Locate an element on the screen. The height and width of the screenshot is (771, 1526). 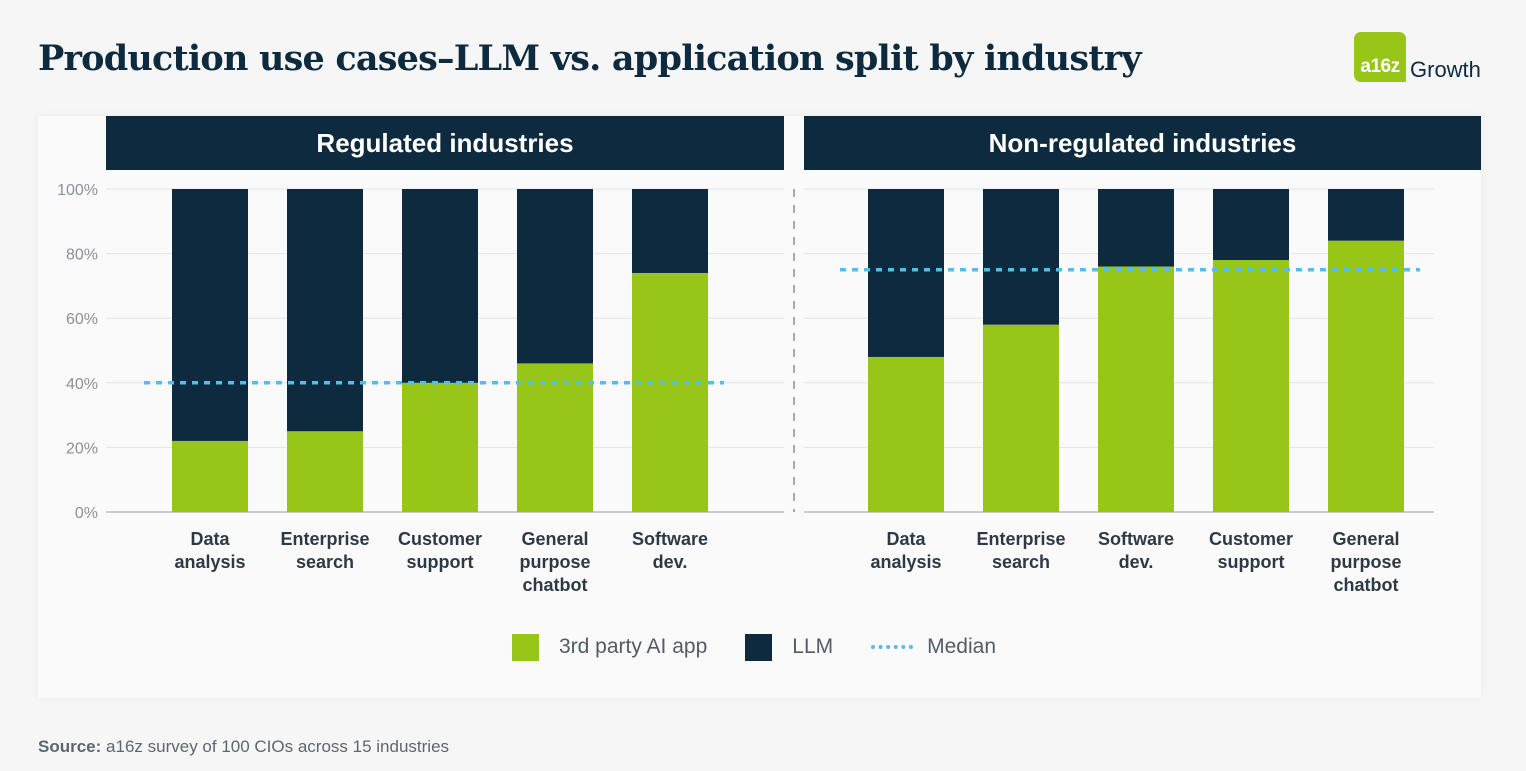
logo-mark: a16z is located at coordinates (1380, 66).